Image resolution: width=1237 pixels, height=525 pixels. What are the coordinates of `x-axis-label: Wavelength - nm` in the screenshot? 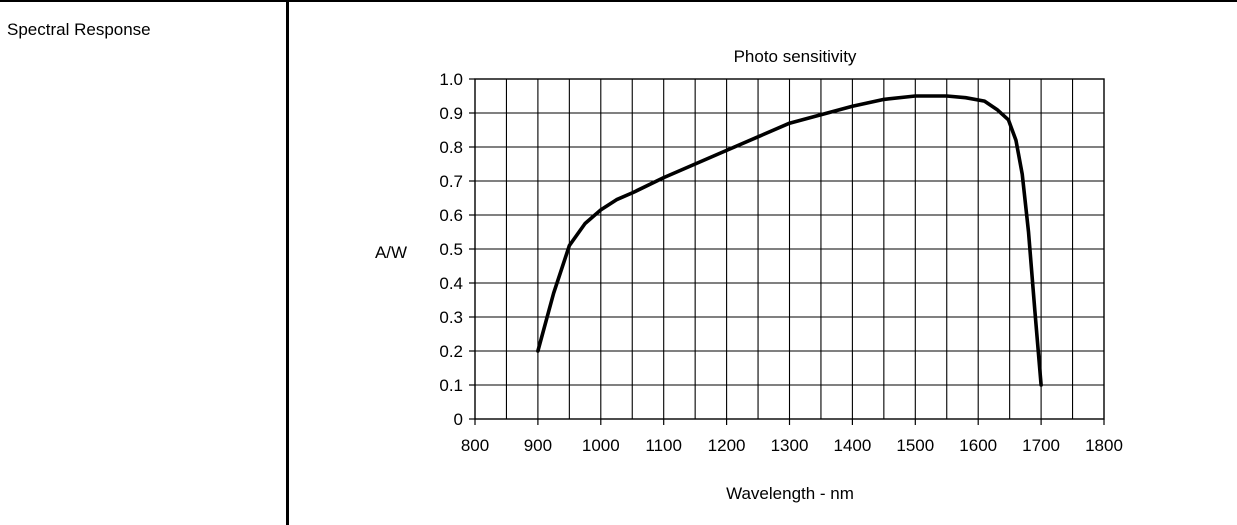 It's located at (790, 493).